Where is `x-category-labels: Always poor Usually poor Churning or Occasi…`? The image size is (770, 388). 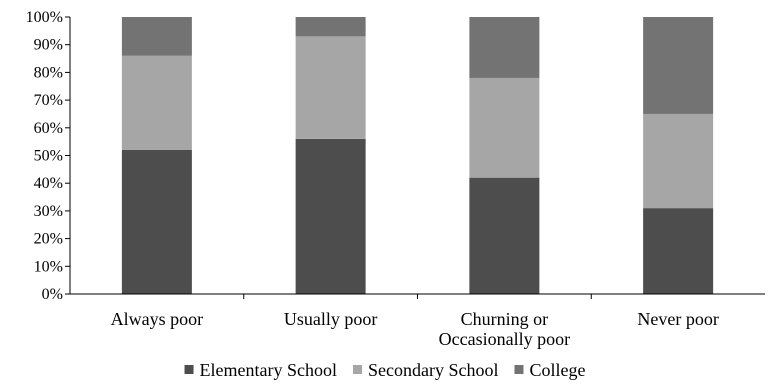
x-category-labels: Always poor Usually poor Churning or Occasi… is located at coordinates (415, 329).